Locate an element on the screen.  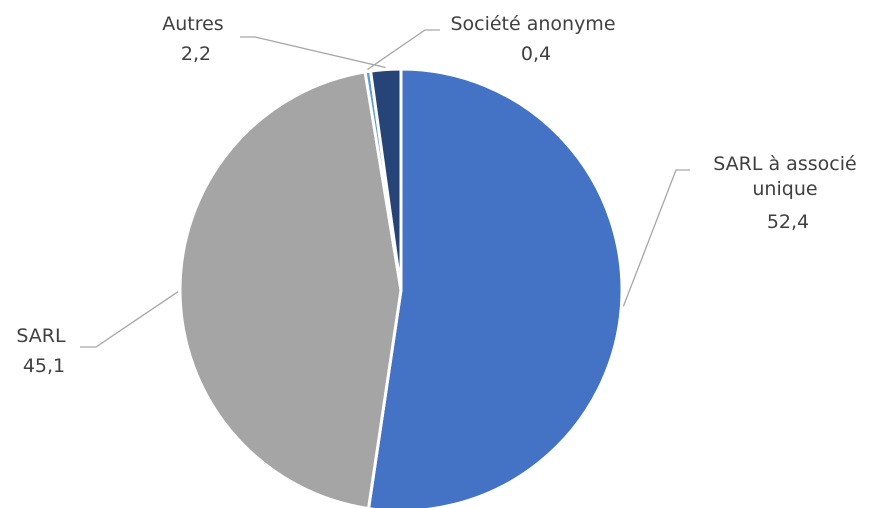
label-autres: Autres 2,2 is located at coordinates (196, 39).